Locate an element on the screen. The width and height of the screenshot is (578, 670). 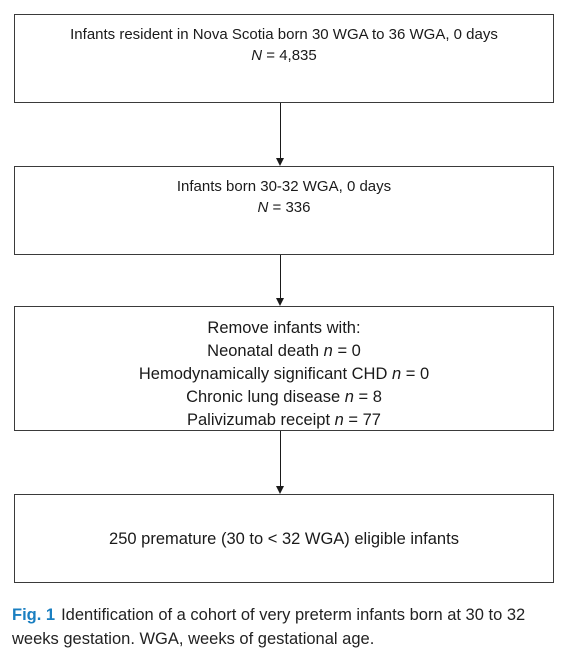
exclusion-criterion: Chronic lung disease n = 8 is located at coordinates (284, 397).